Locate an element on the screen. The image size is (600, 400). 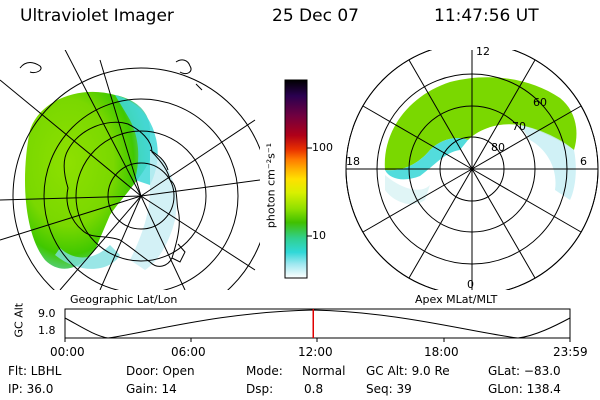
instrument-title: Ultraviolet Imager is located at coordinates (97, 16).